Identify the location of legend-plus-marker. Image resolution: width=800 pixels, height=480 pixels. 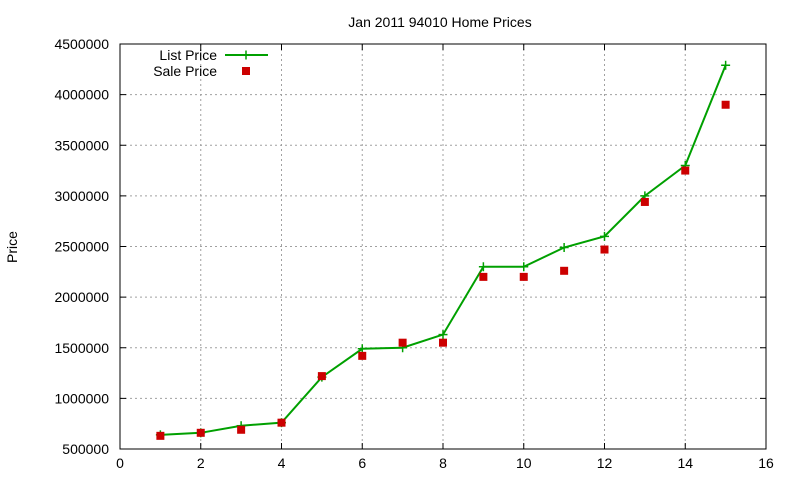
(246, 55).